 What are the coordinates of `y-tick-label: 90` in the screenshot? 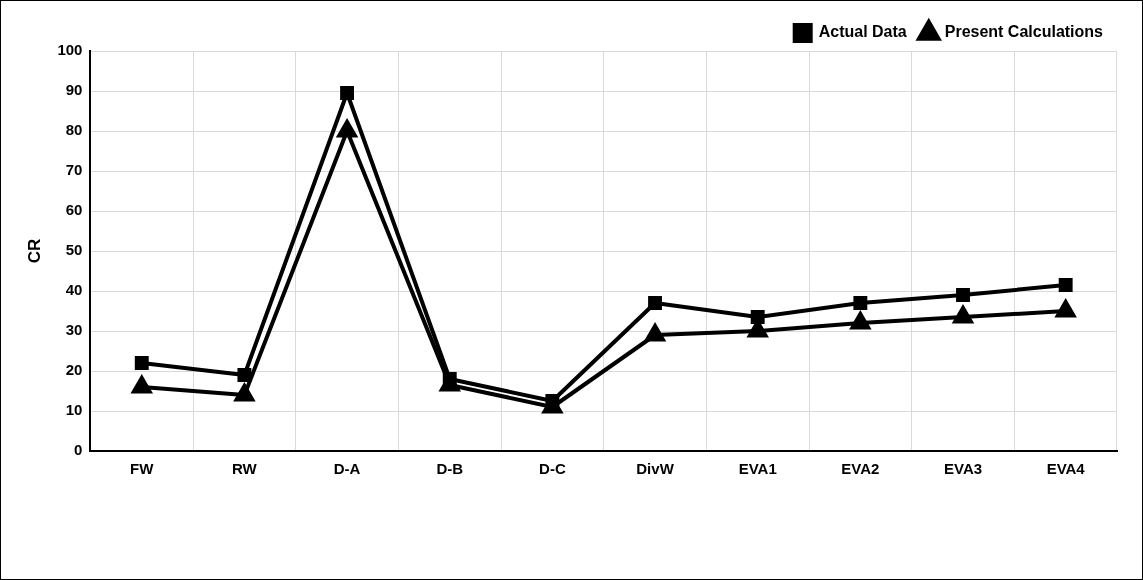 It's located at (74, 90).